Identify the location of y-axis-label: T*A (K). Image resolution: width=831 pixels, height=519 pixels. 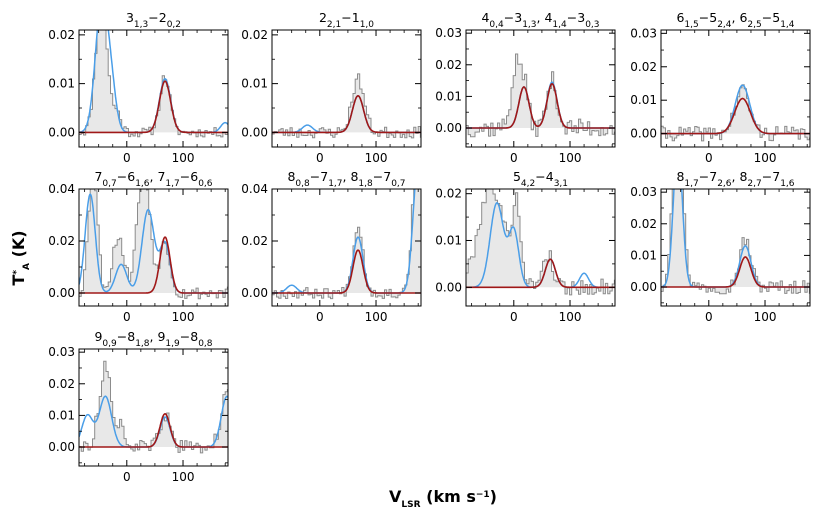
(20, 257).